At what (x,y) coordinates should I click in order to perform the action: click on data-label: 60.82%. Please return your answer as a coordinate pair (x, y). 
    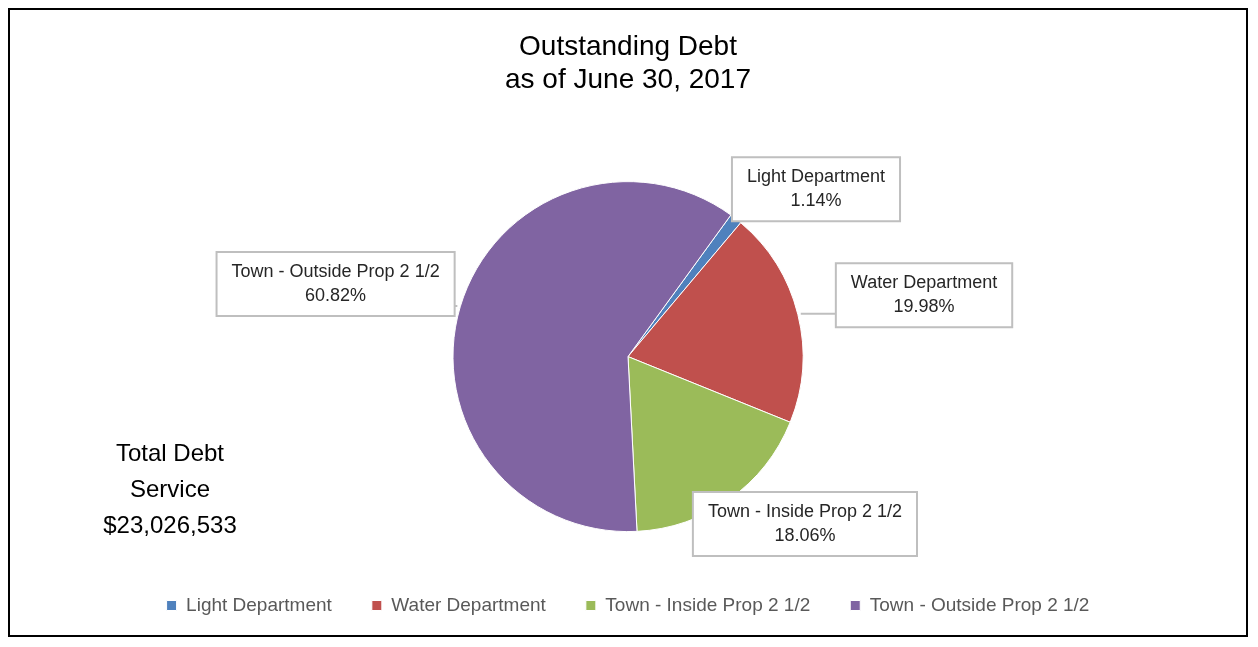
    Looking at the image, I should click on (336, 295).